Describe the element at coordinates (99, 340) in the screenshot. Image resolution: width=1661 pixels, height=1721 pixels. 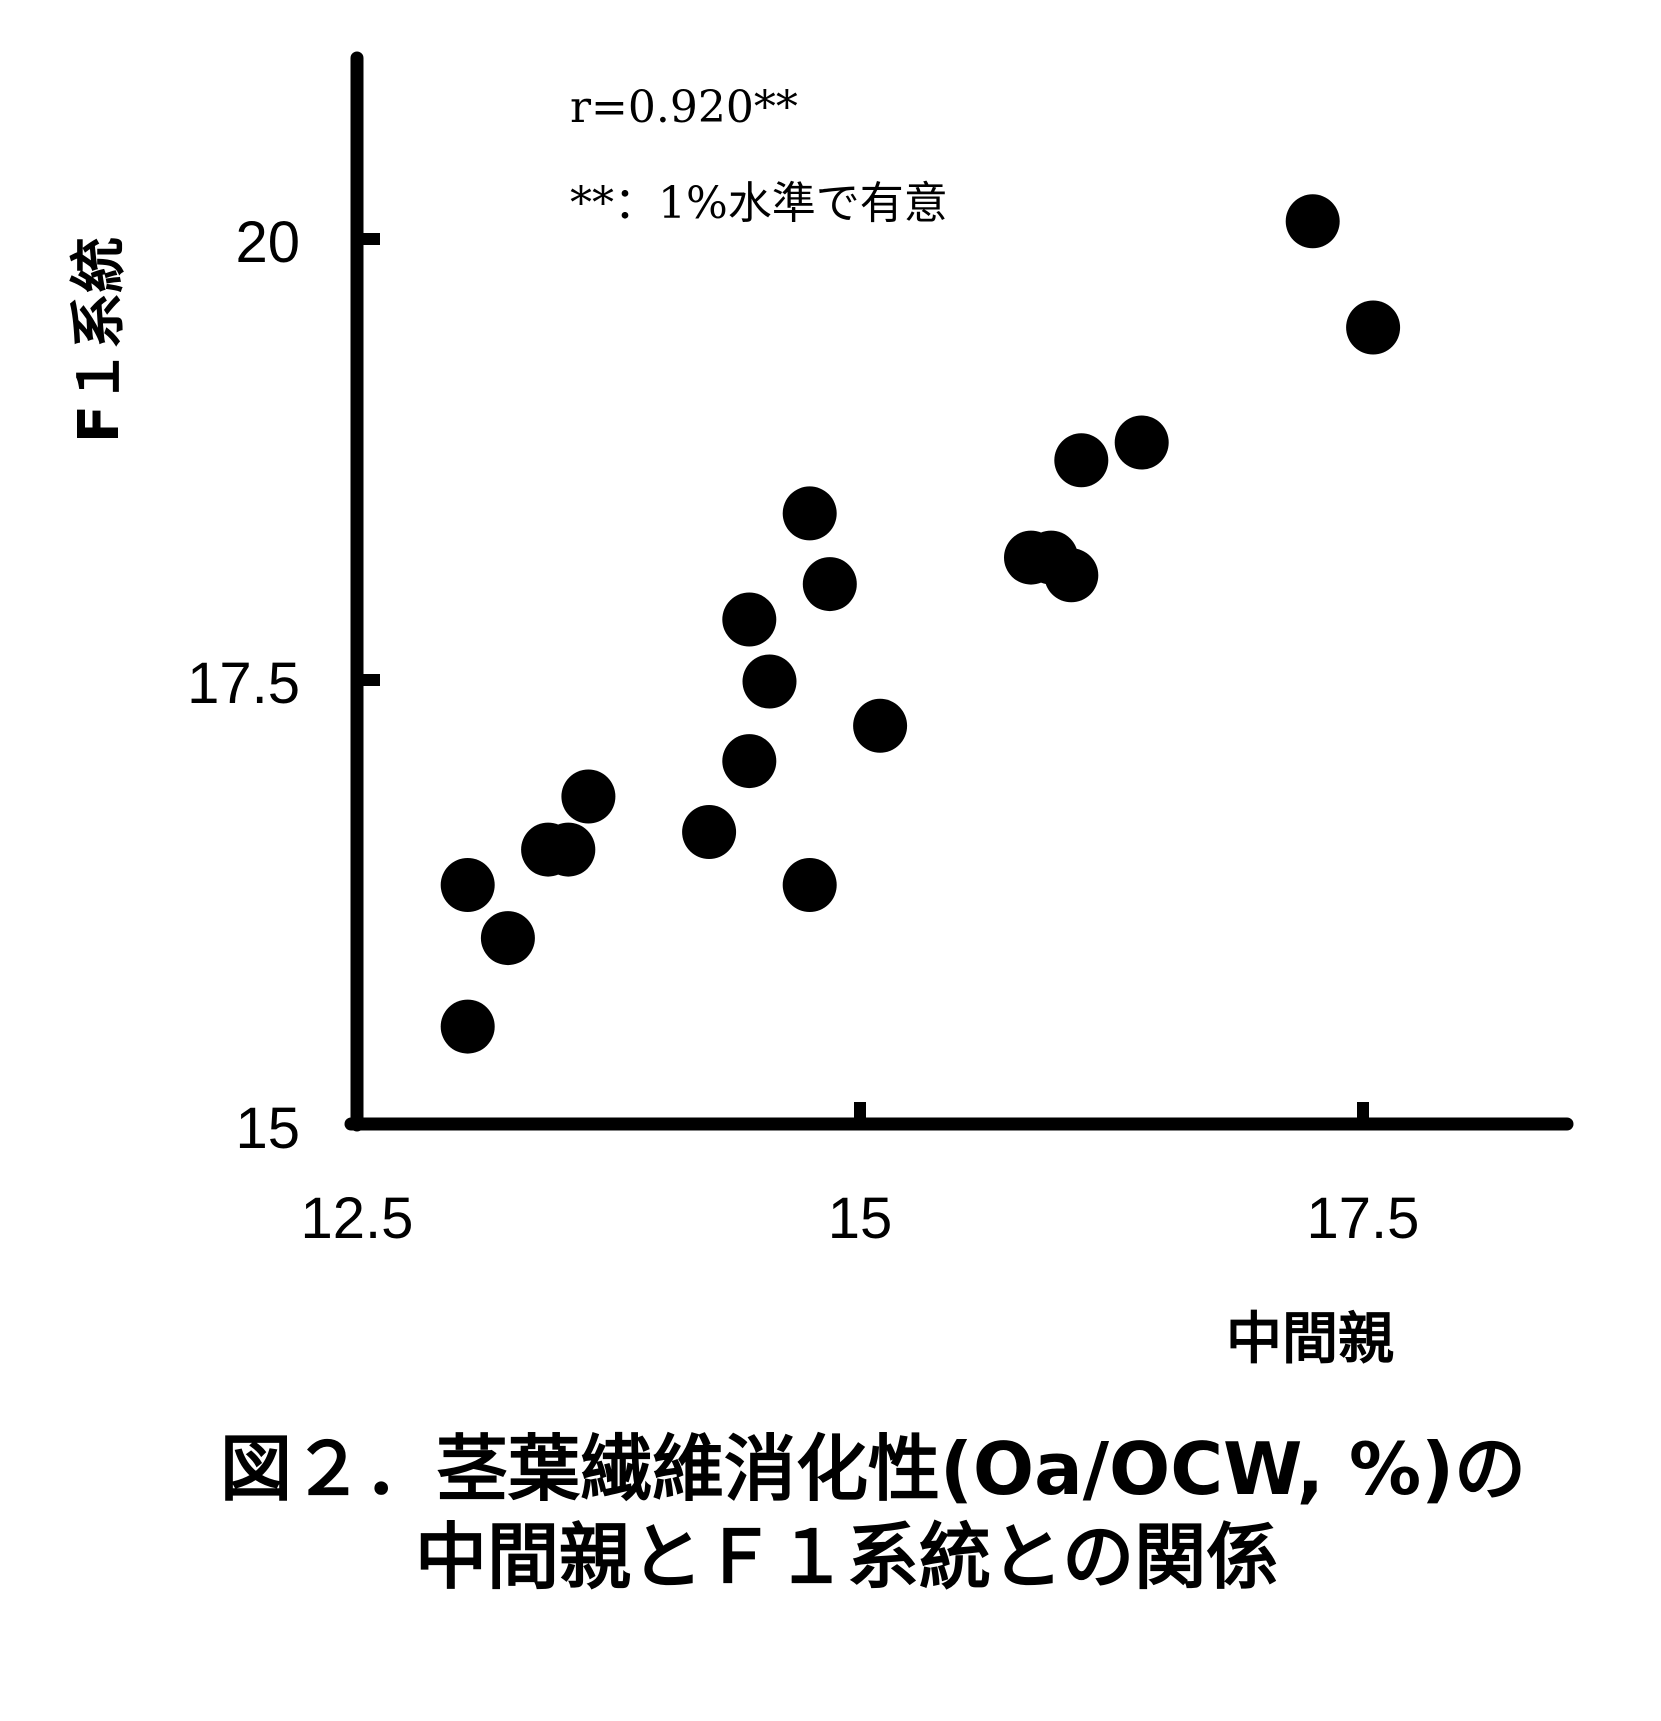
I see `y-axis-title: F１系統` at that location.